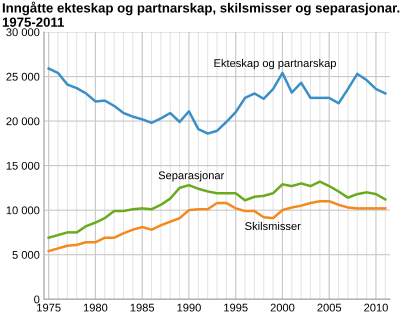 Image resolution: width=400 pixels, height=320 pixels. I want to click on x-tick-label: 1990, so click(189, 308).